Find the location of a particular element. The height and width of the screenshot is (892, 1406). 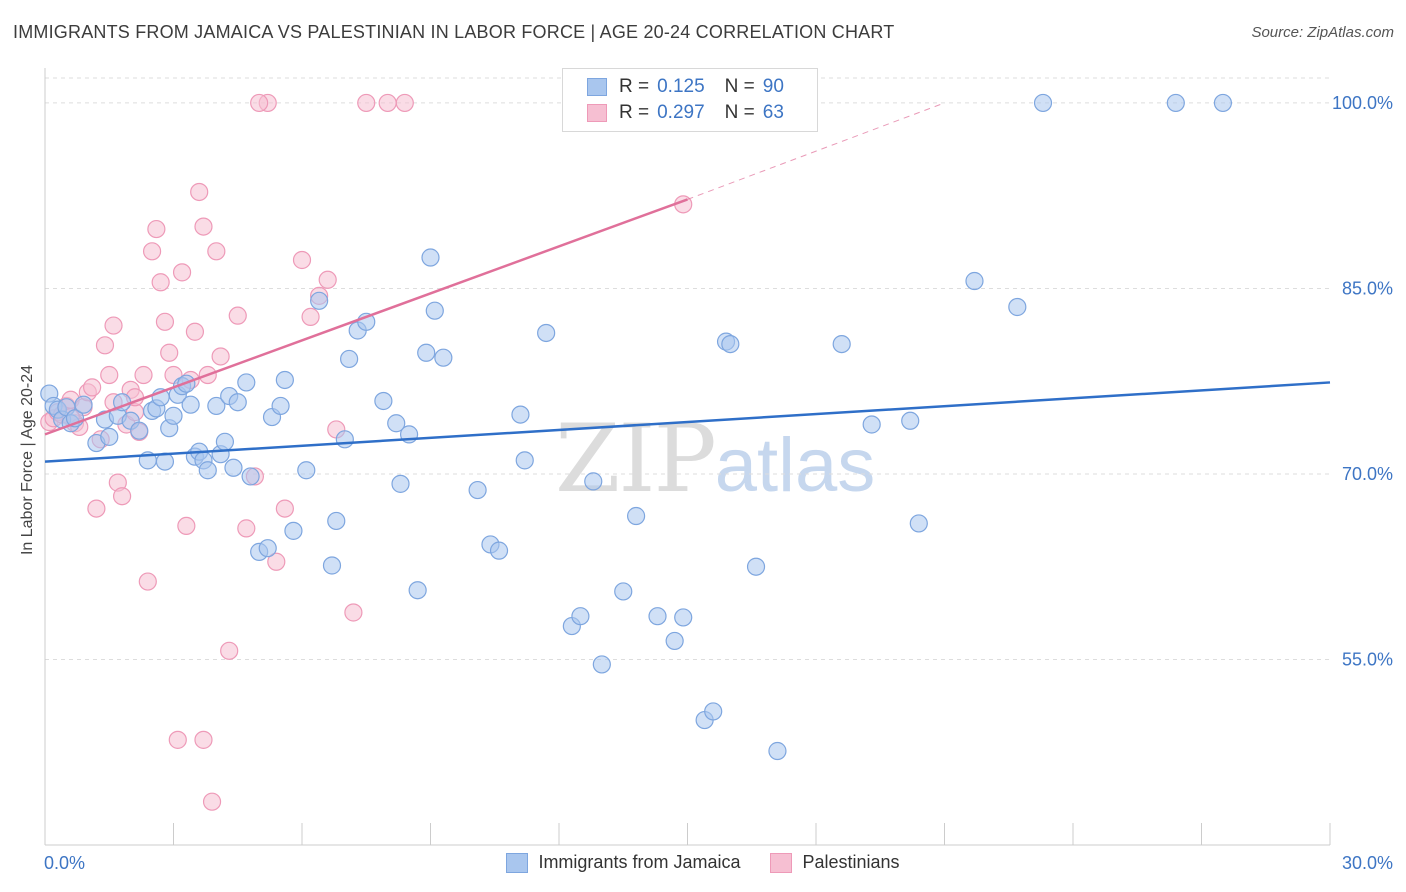

legend-row-palestinian: R = 0.297 N = 63 is located at coordinates (685, 113).